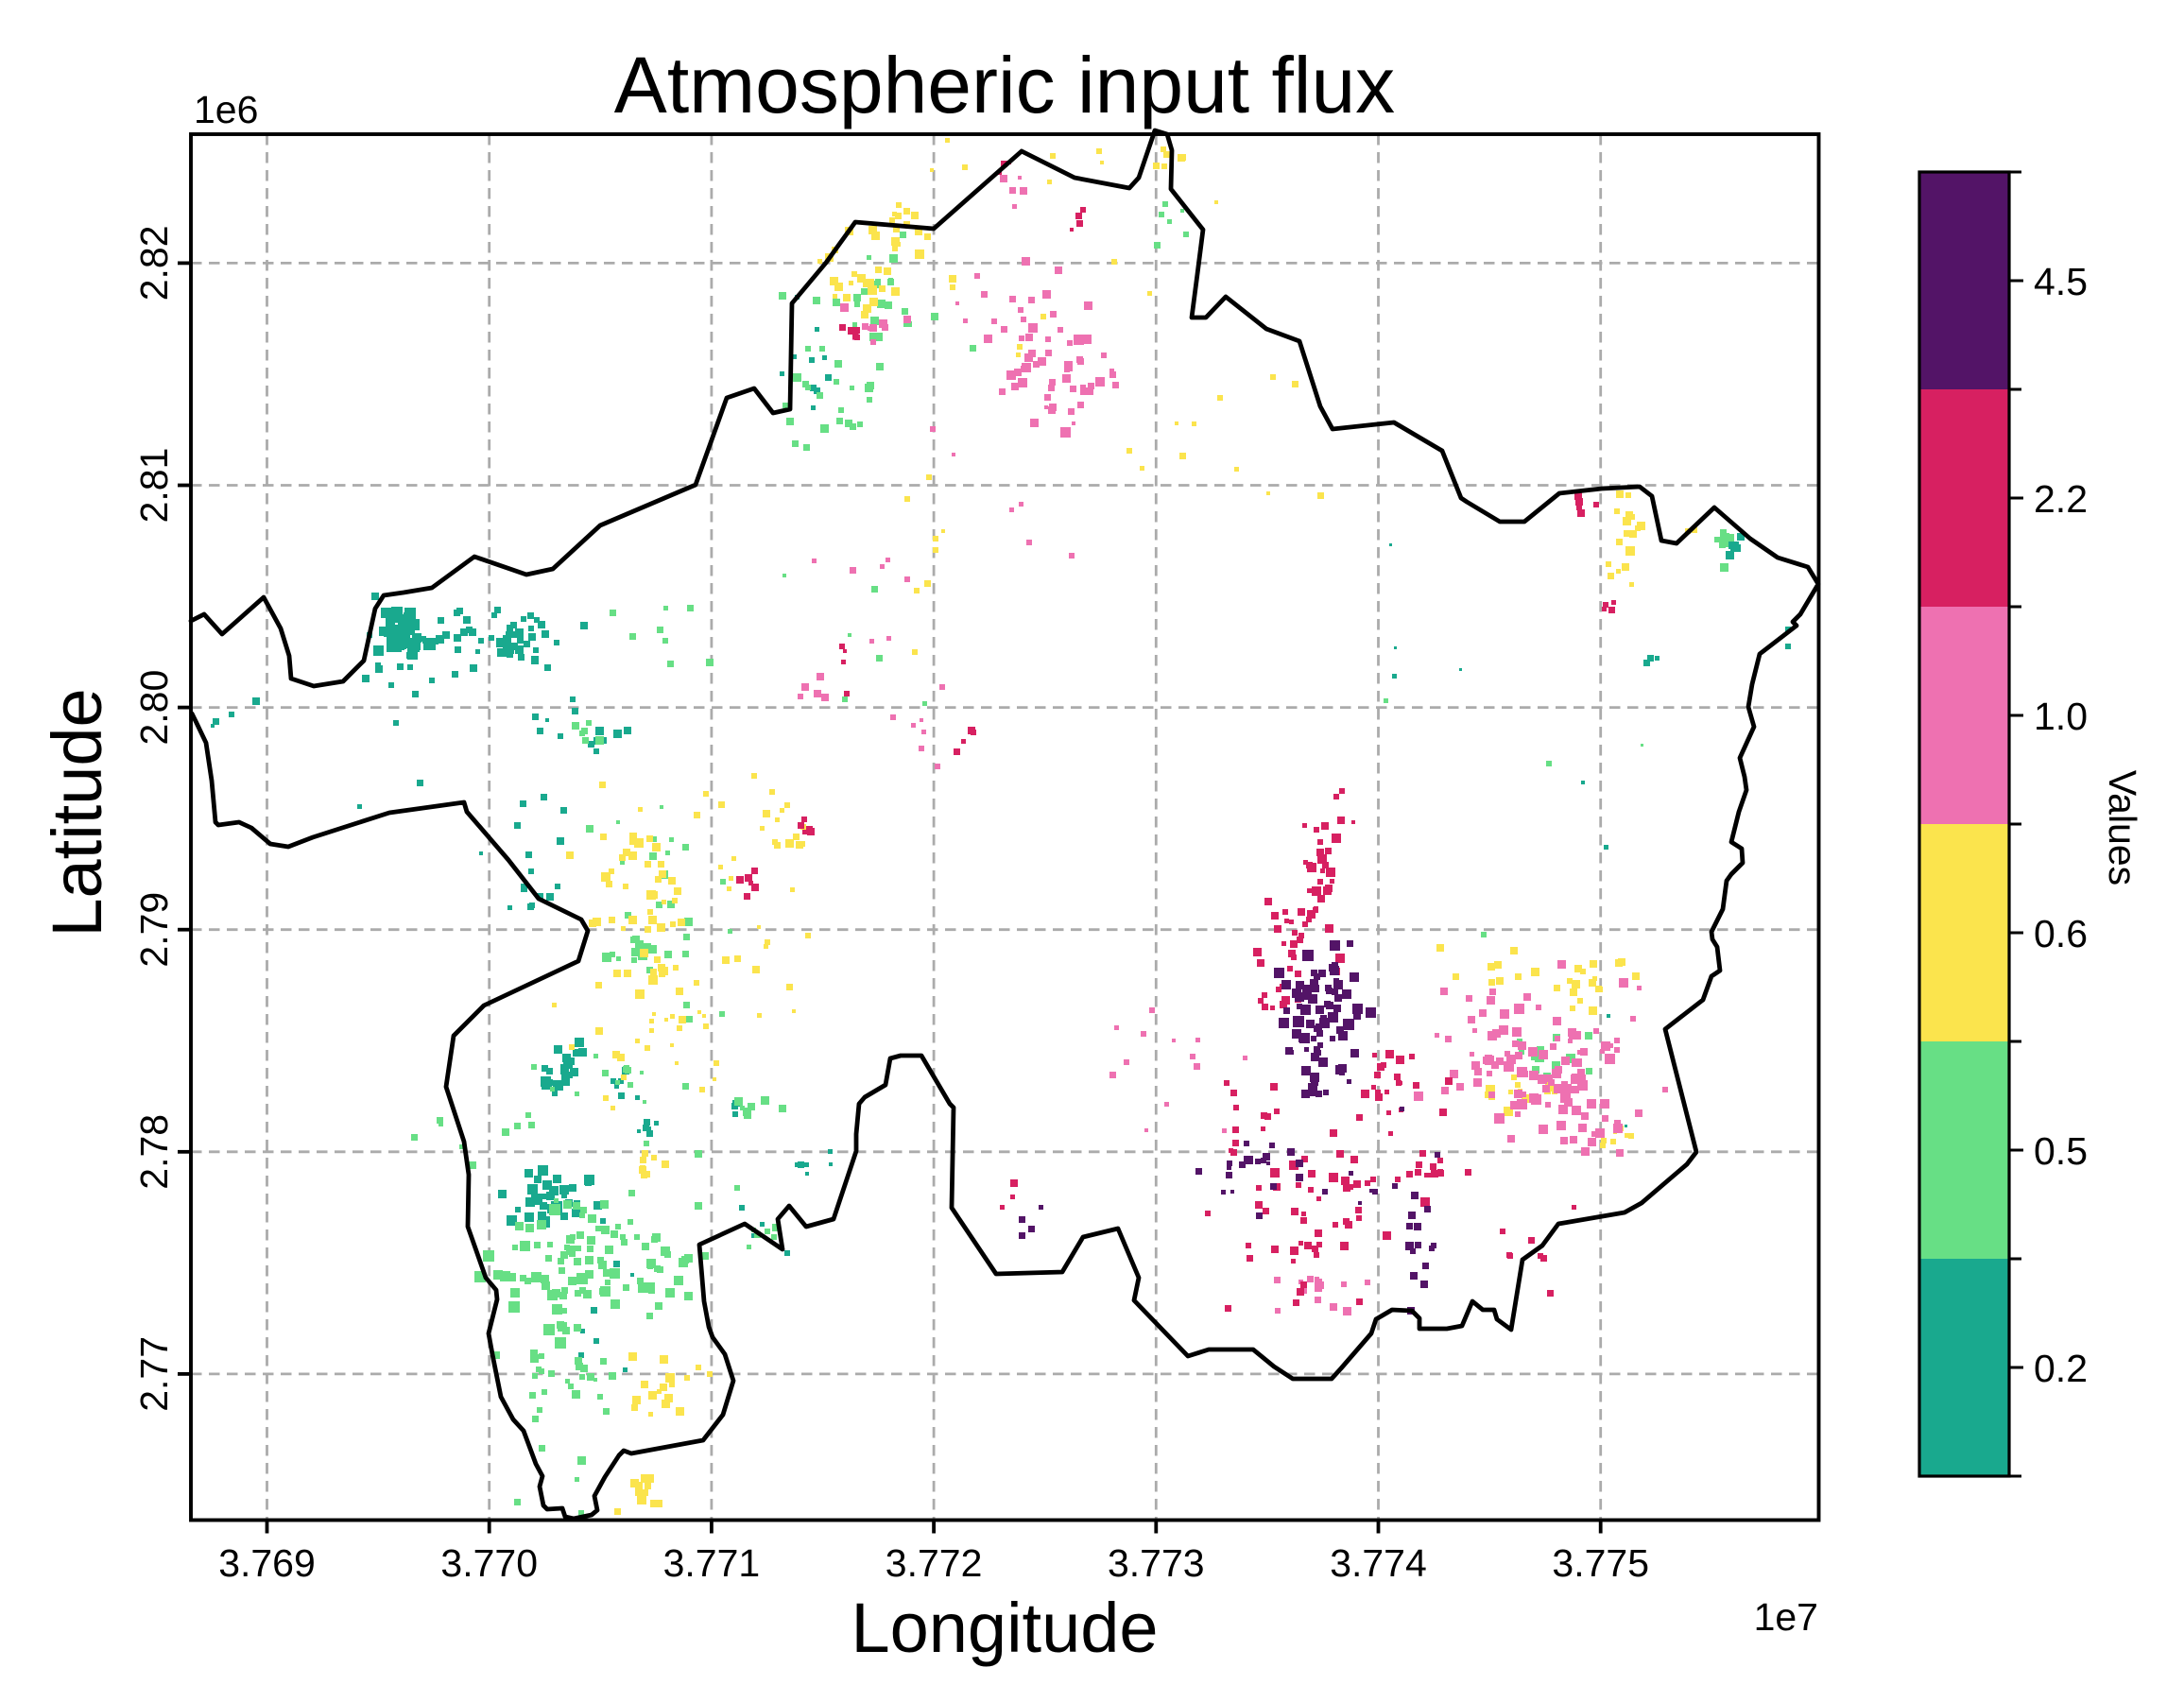  I want to click on svg-text: 3.773, so click(1156, 1563).